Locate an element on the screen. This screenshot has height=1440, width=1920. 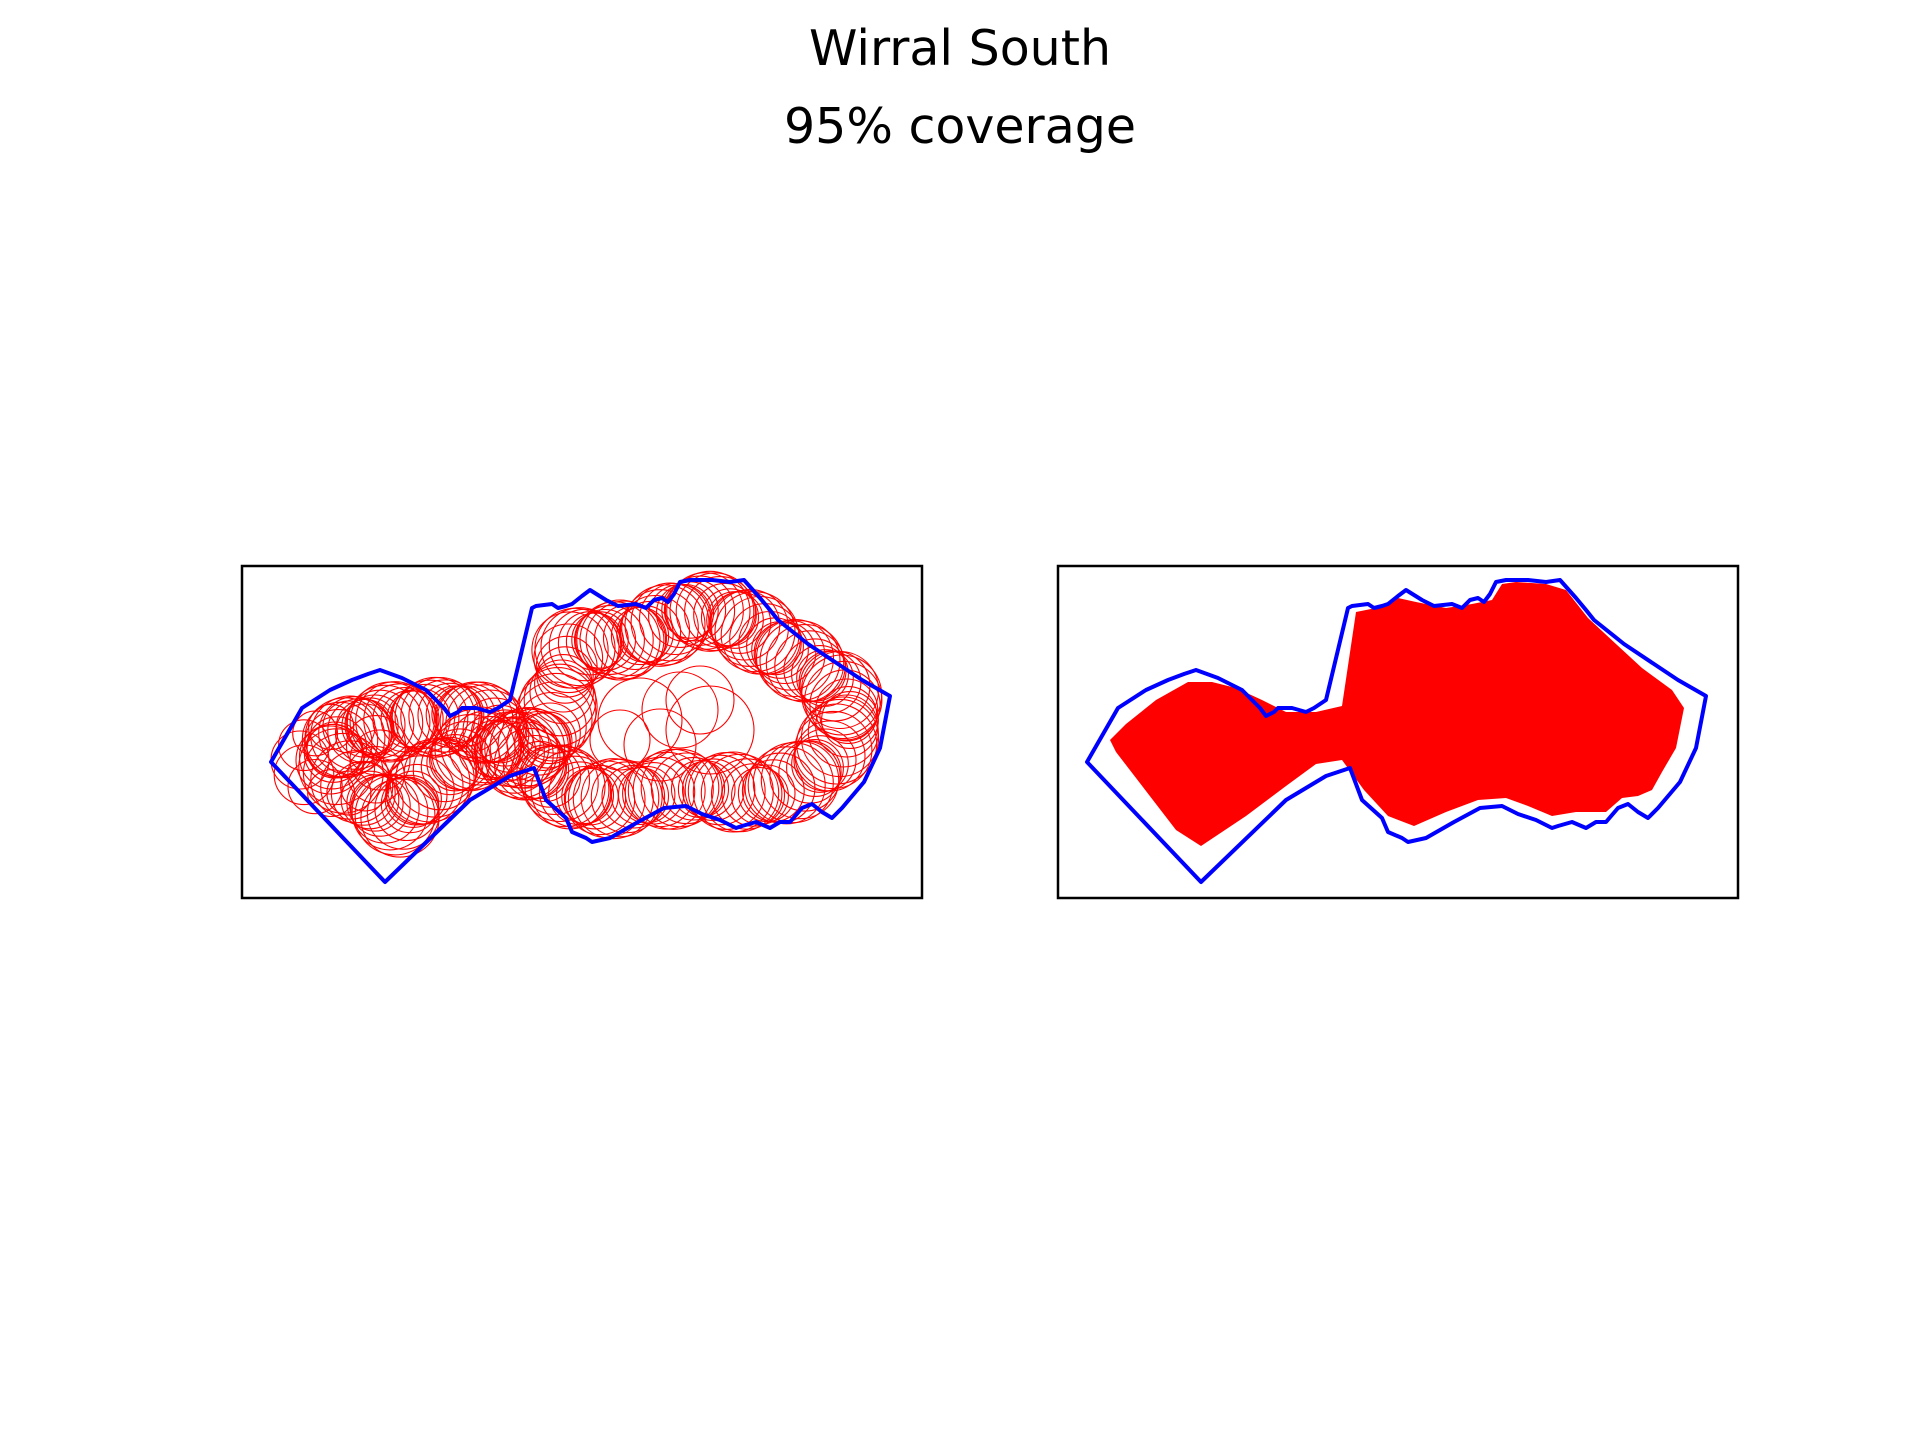
figure-subtitle: 95% coverage is located at coordinates (960, 126).